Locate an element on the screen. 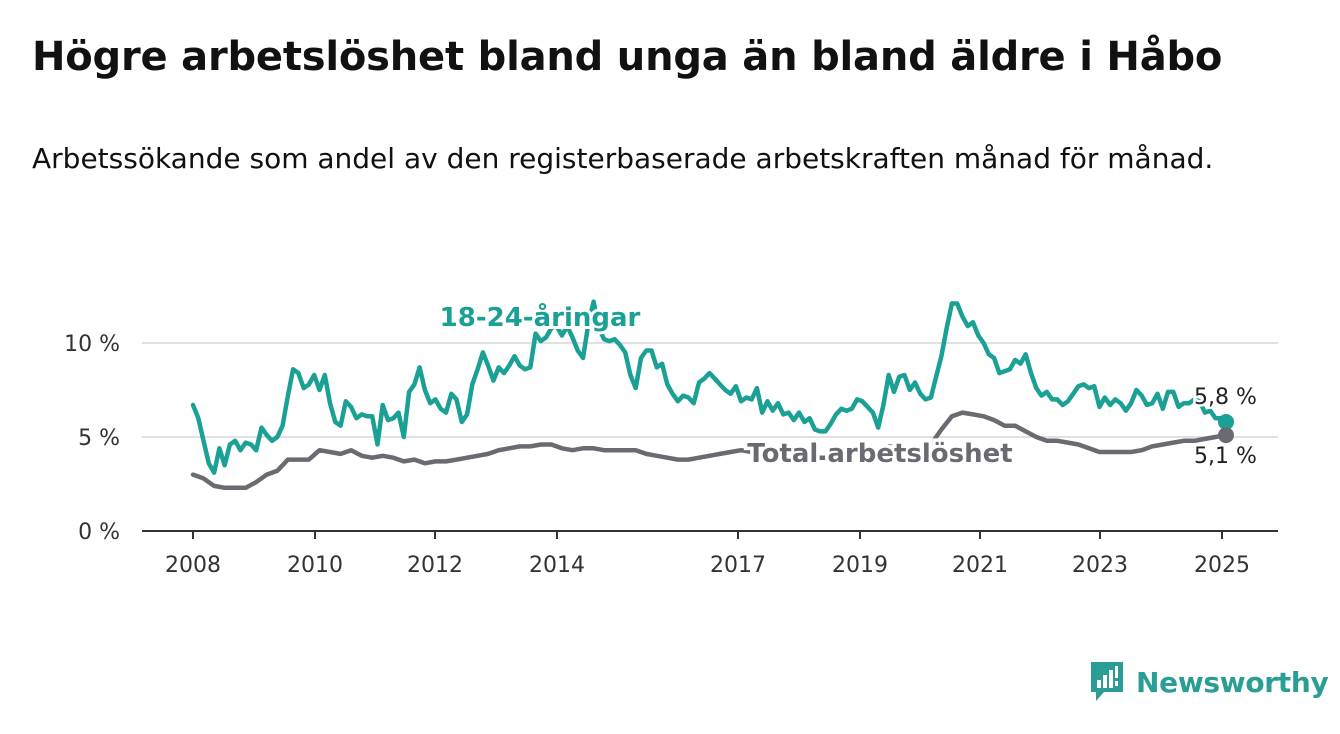 The width and height of the screenshot is (1340, 734). brand: Newsworthy is located at coordinates (1208, 682).